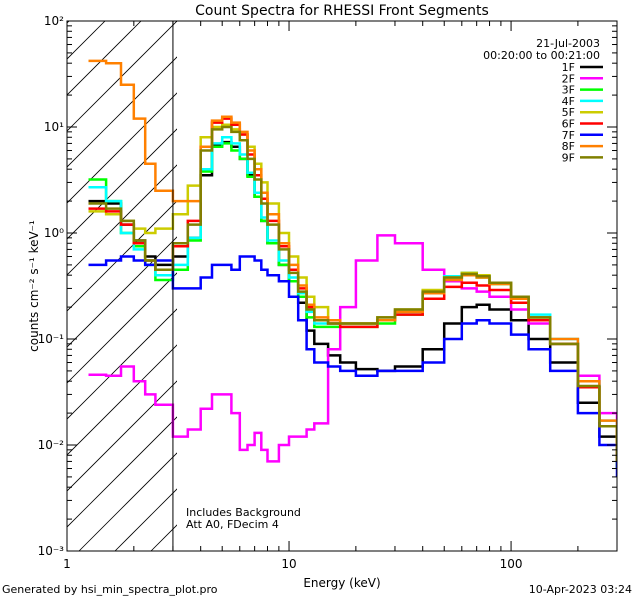 The image size is (640, 600). I want to click on annotation-attenuator: Att A0, FDecim 4, so click(232, 524).